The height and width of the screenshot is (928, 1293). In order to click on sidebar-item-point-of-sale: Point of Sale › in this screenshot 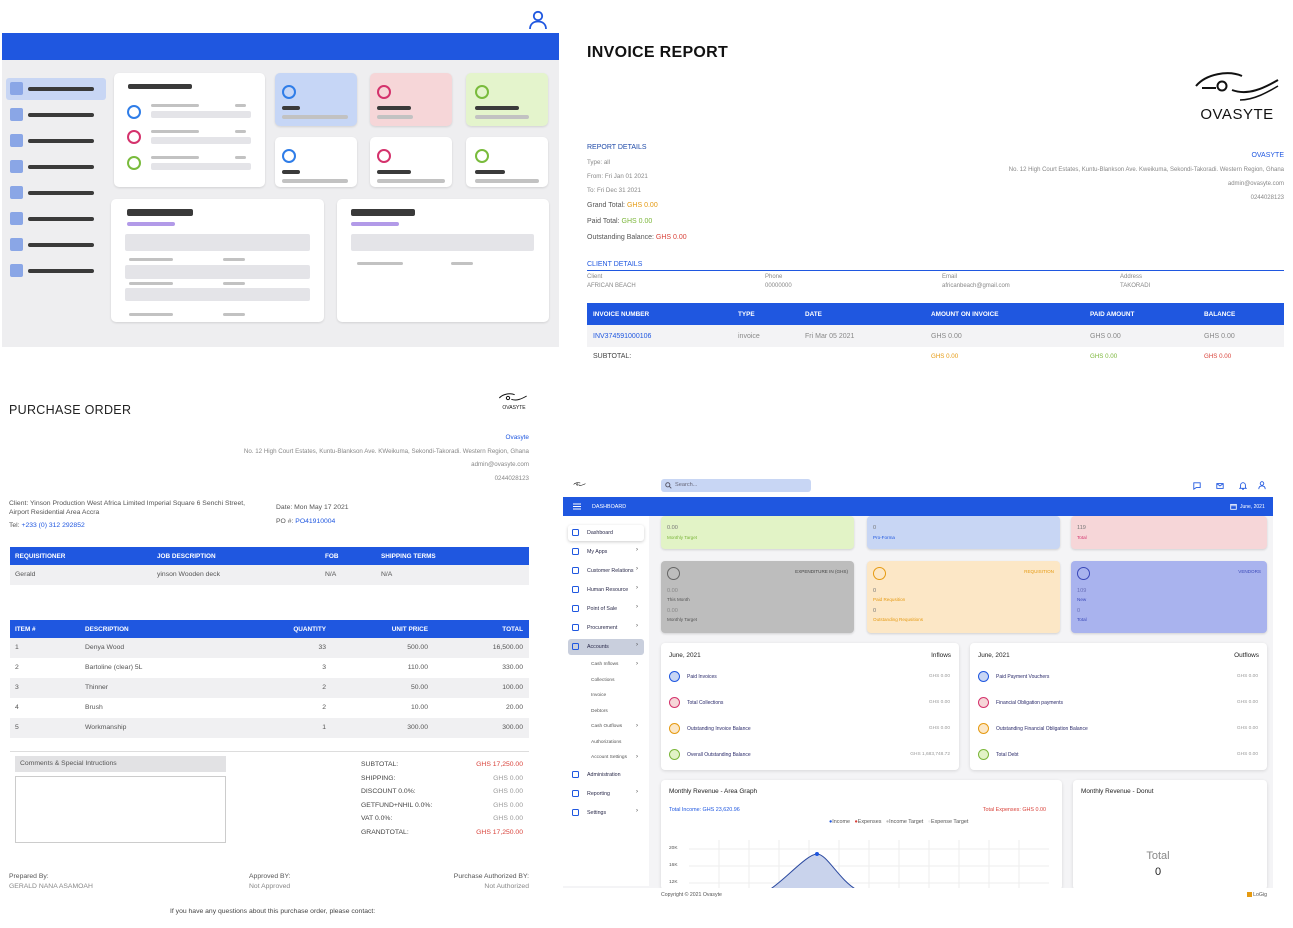, I will do `click(606, 609)`.